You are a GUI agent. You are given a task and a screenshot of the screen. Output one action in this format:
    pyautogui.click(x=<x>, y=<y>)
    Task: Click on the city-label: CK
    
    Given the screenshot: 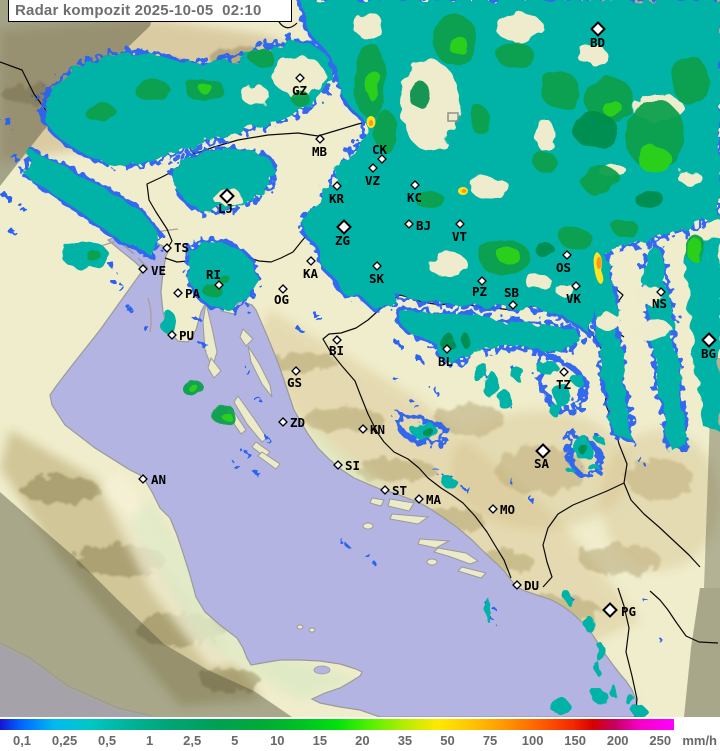 What is the action you would take?
    pyautogui.click(x=380, y=149)
    